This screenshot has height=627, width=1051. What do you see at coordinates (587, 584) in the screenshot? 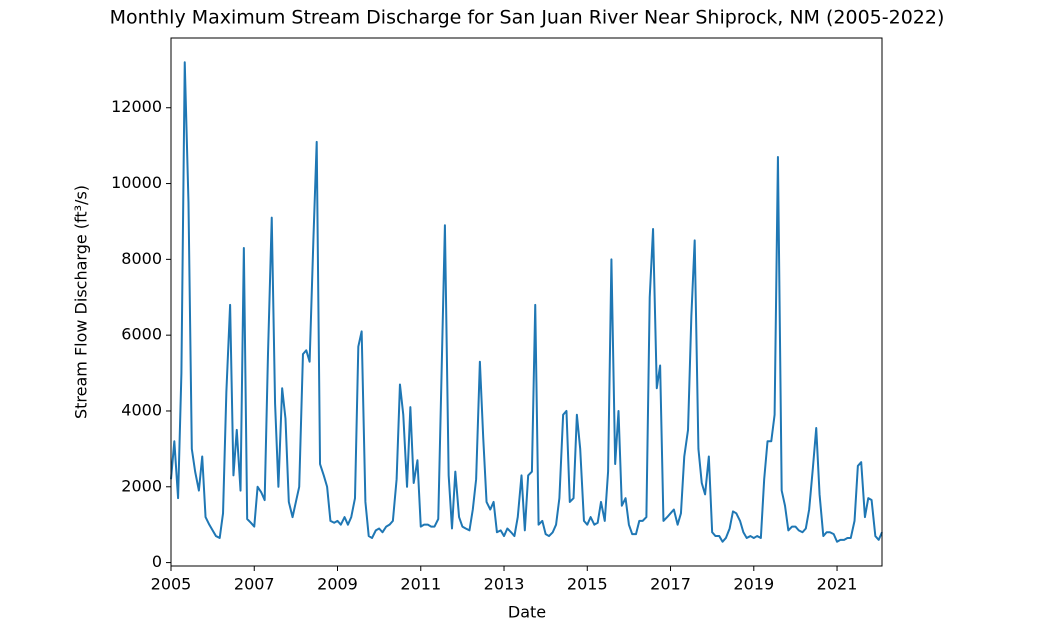
I see `x-tick-label: 2015` at bounding box center [587, 584].